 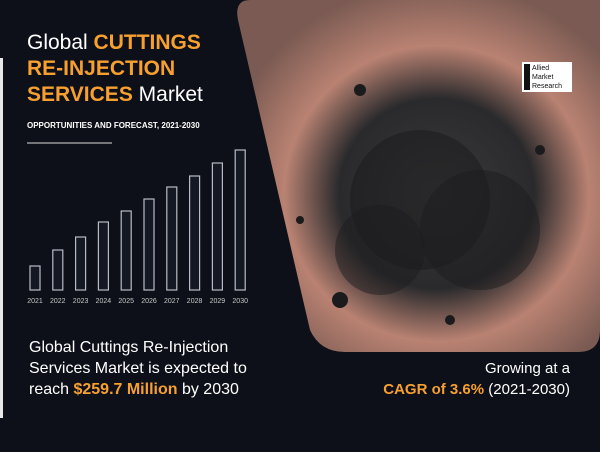 What do you see at coordinates (218, 301) in the screenshot?
I see `x-tick-label: 2029` at bounding box center [218, 301].